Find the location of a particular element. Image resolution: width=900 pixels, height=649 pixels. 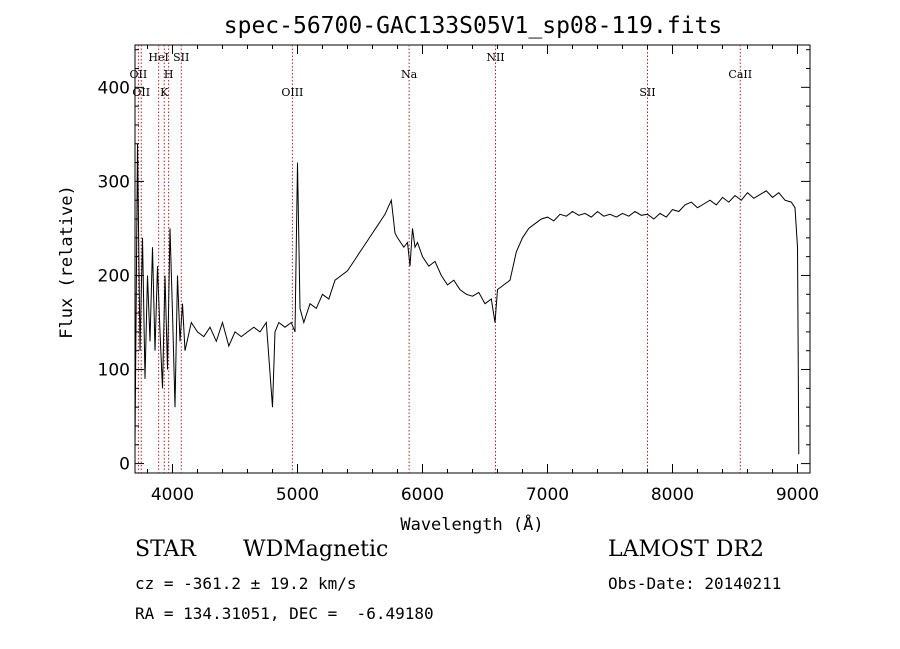

reference-line-label: K is located at coordinates (164, 92).